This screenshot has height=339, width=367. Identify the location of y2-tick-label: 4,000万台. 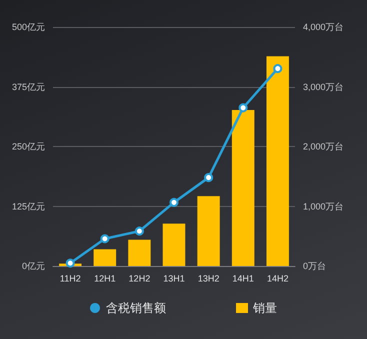
(323, 27).